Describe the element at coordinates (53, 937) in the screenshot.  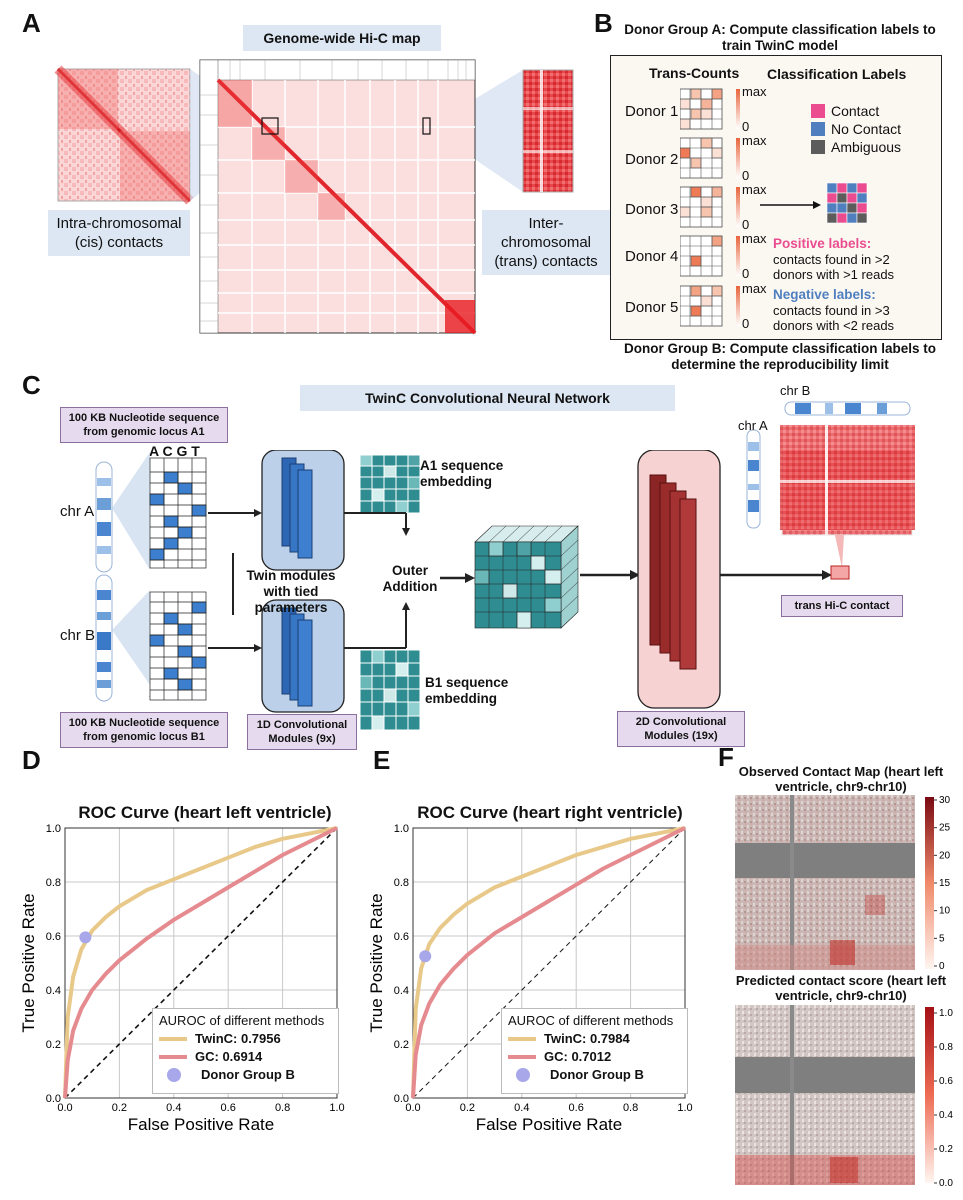
I see `roc-d-ytick: 0.6` at that location.